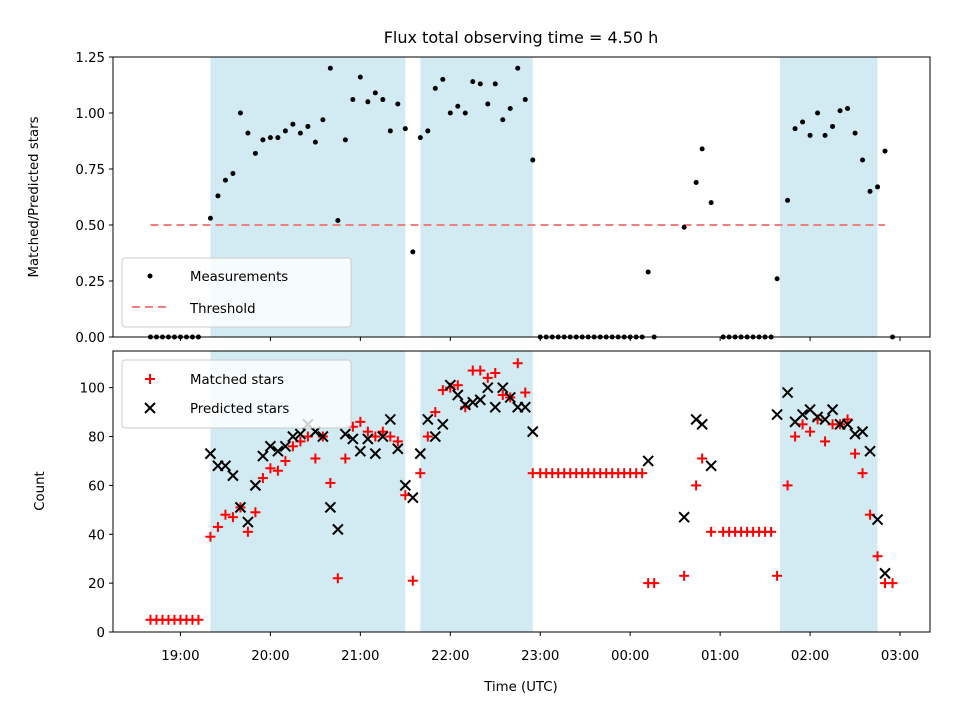 The width and height of the screenshot is (960, 720). I want to click on legend-predicted-marker, so click(150, 408).